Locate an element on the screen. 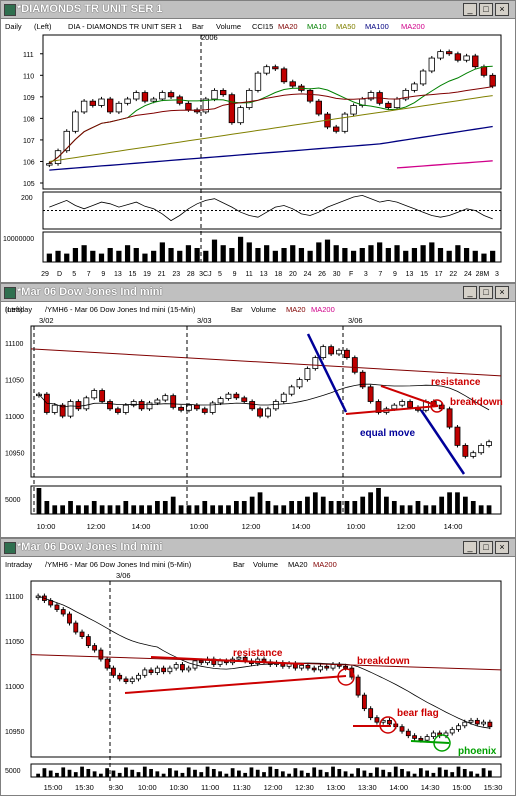 The width and height of the screenshot is (516, 796). legend-entry: Intraday is located at coordinates (18, 564).